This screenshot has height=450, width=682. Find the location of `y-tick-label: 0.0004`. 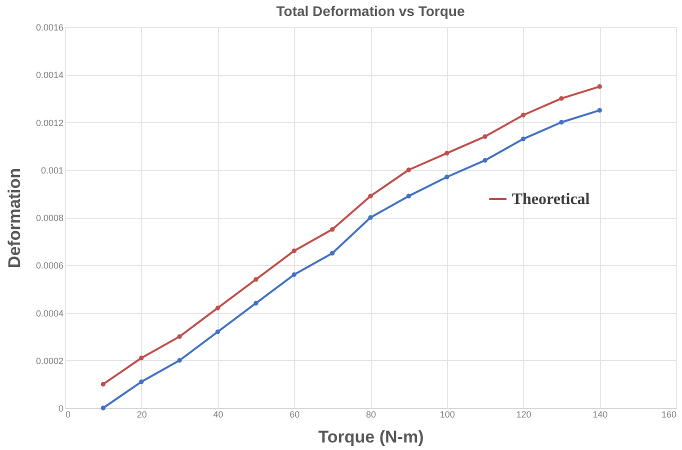

y-tick-label: 0.0004 is located at coordinates (50, 313).